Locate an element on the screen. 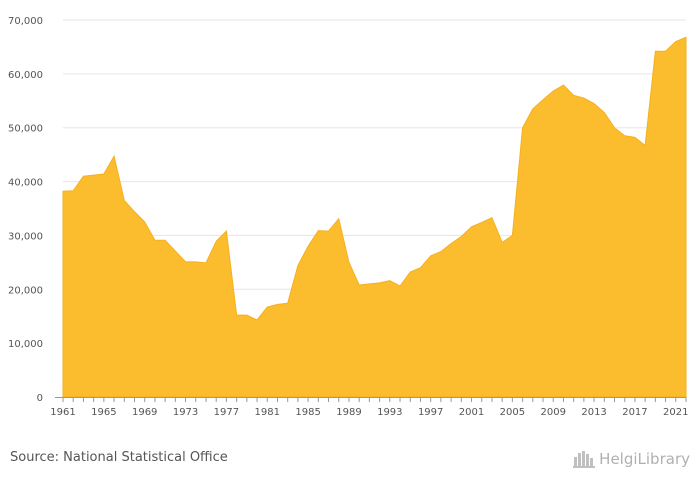 This screenshot has height=483, width=700. x-tick-label: 1993 is located at coordinates (389, 412).